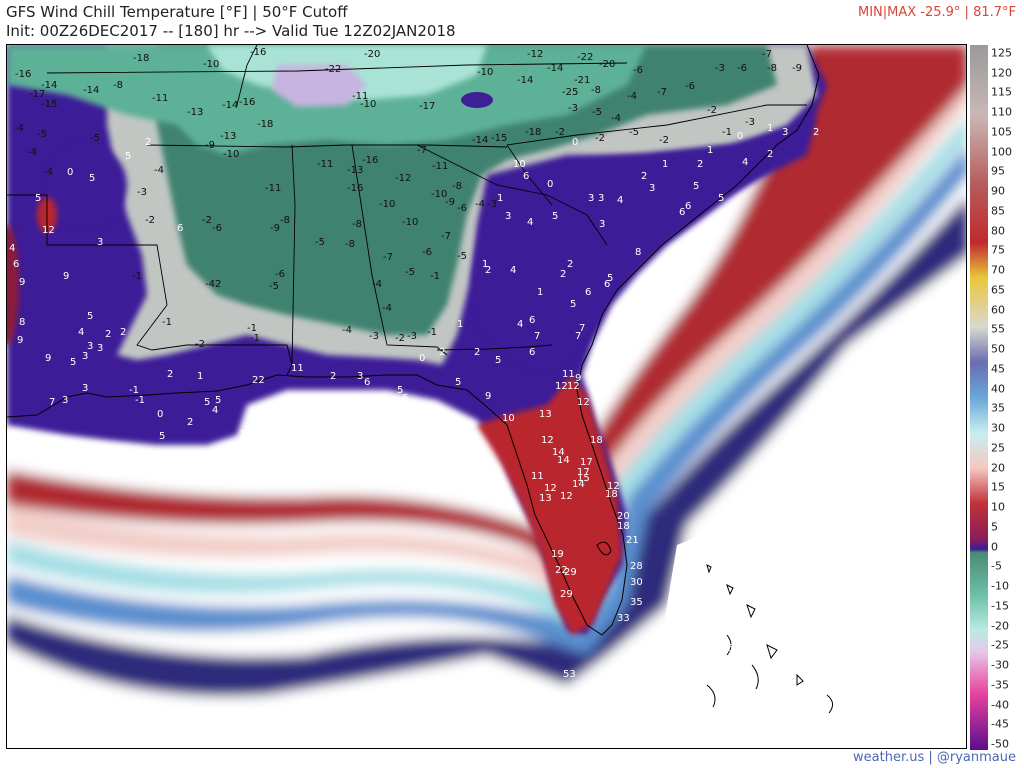 This screenshot has width=1024, height=768. What do you see at coordinates (586, 462) in the screenshot?
I see `wind-chill-value: 17` at bounding box center [586, 462].